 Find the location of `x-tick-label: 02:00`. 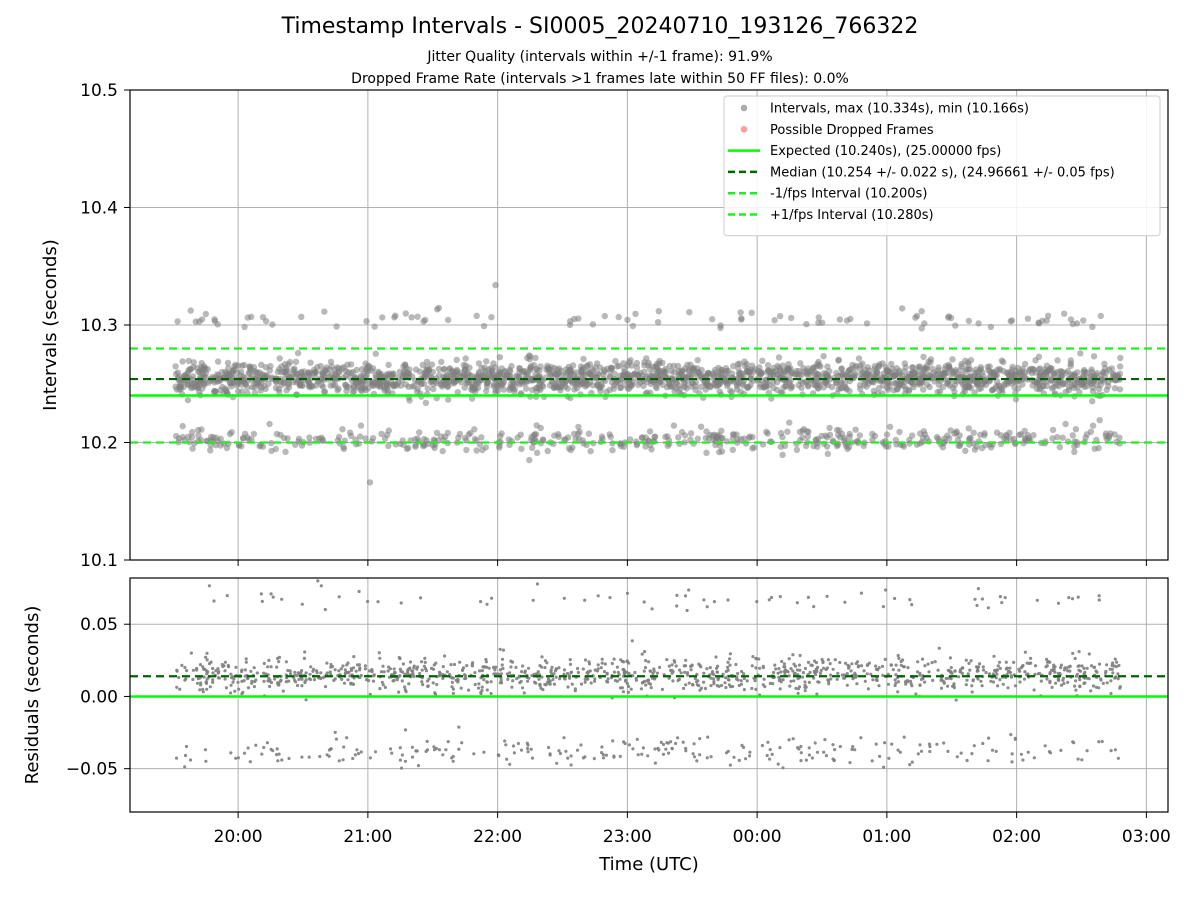

x-tick-label: 02:00 is located at coordinates (1016, 837).